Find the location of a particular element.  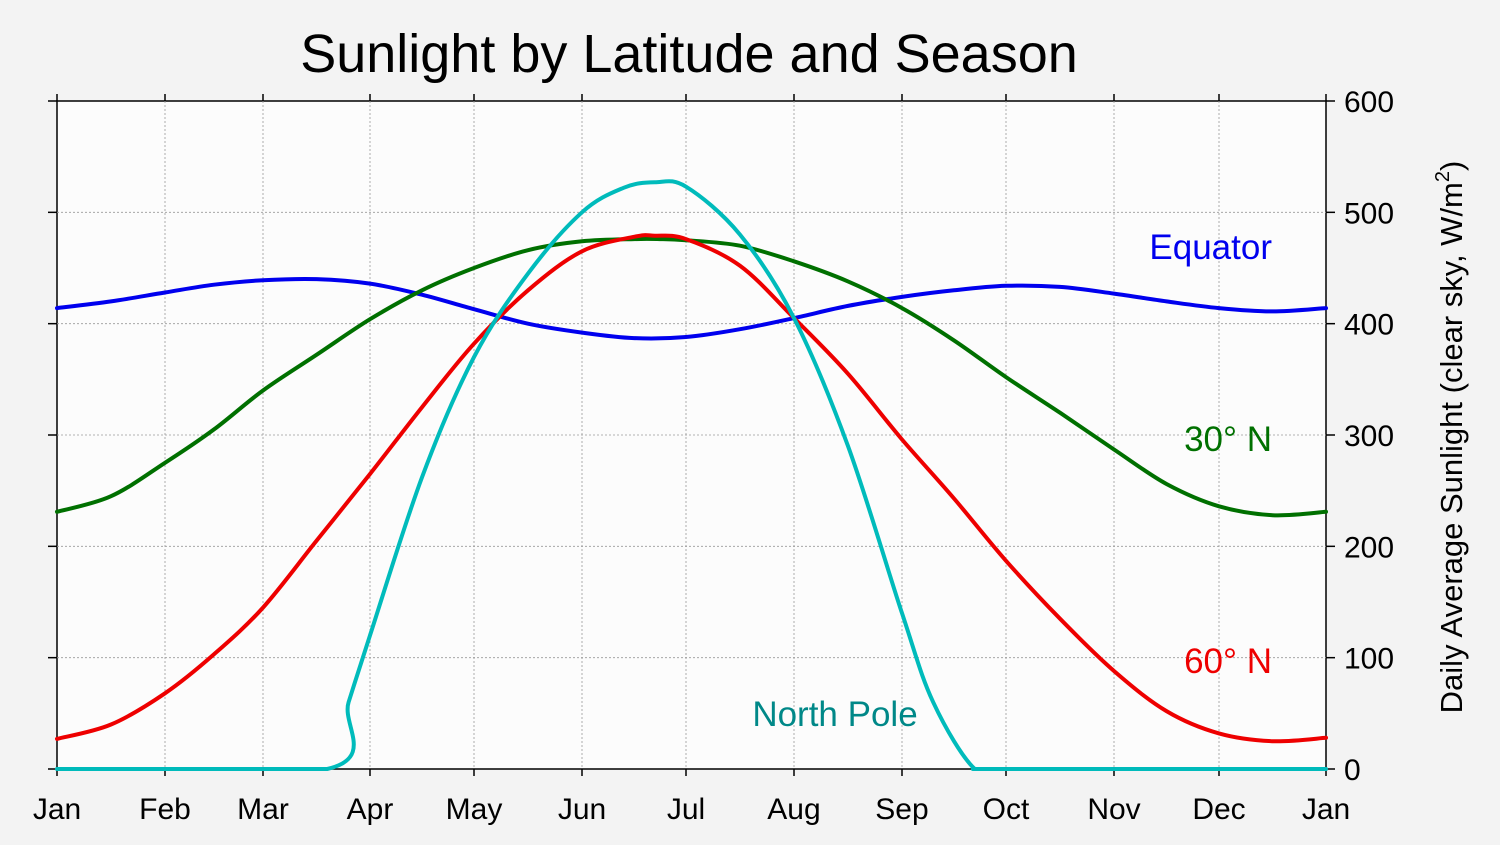

x-tick-label: Feb is located at coordinates (165, 809).